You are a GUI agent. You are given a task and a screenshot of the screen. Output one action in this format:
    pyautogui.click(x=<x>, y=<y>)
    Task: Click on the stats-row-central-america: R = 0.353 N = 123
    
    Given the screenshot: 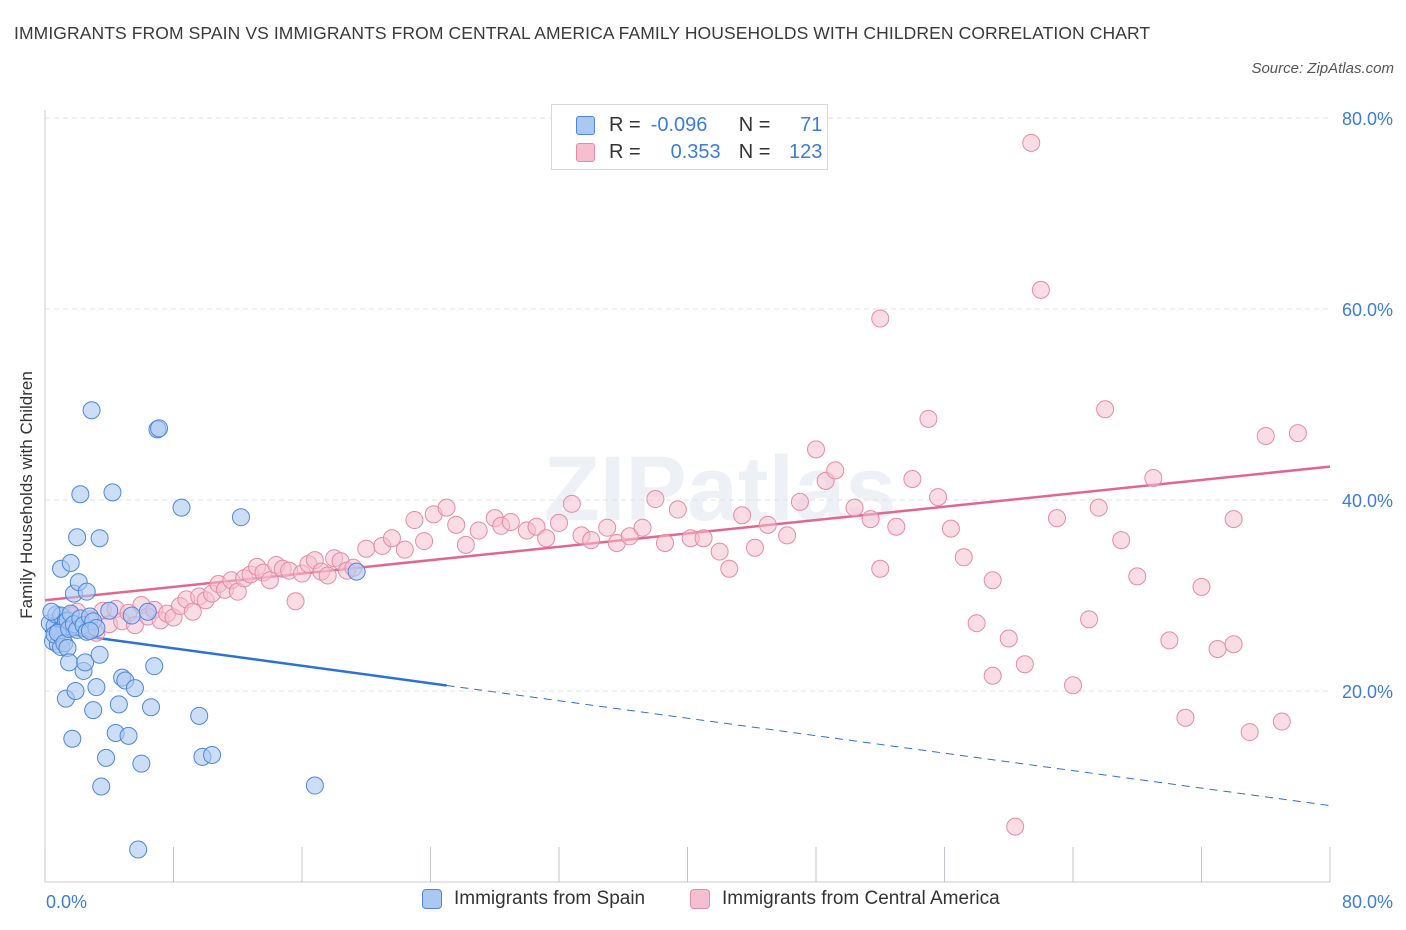 What is the action you would take?
    pyautogui.click(x=699, y=152)
    